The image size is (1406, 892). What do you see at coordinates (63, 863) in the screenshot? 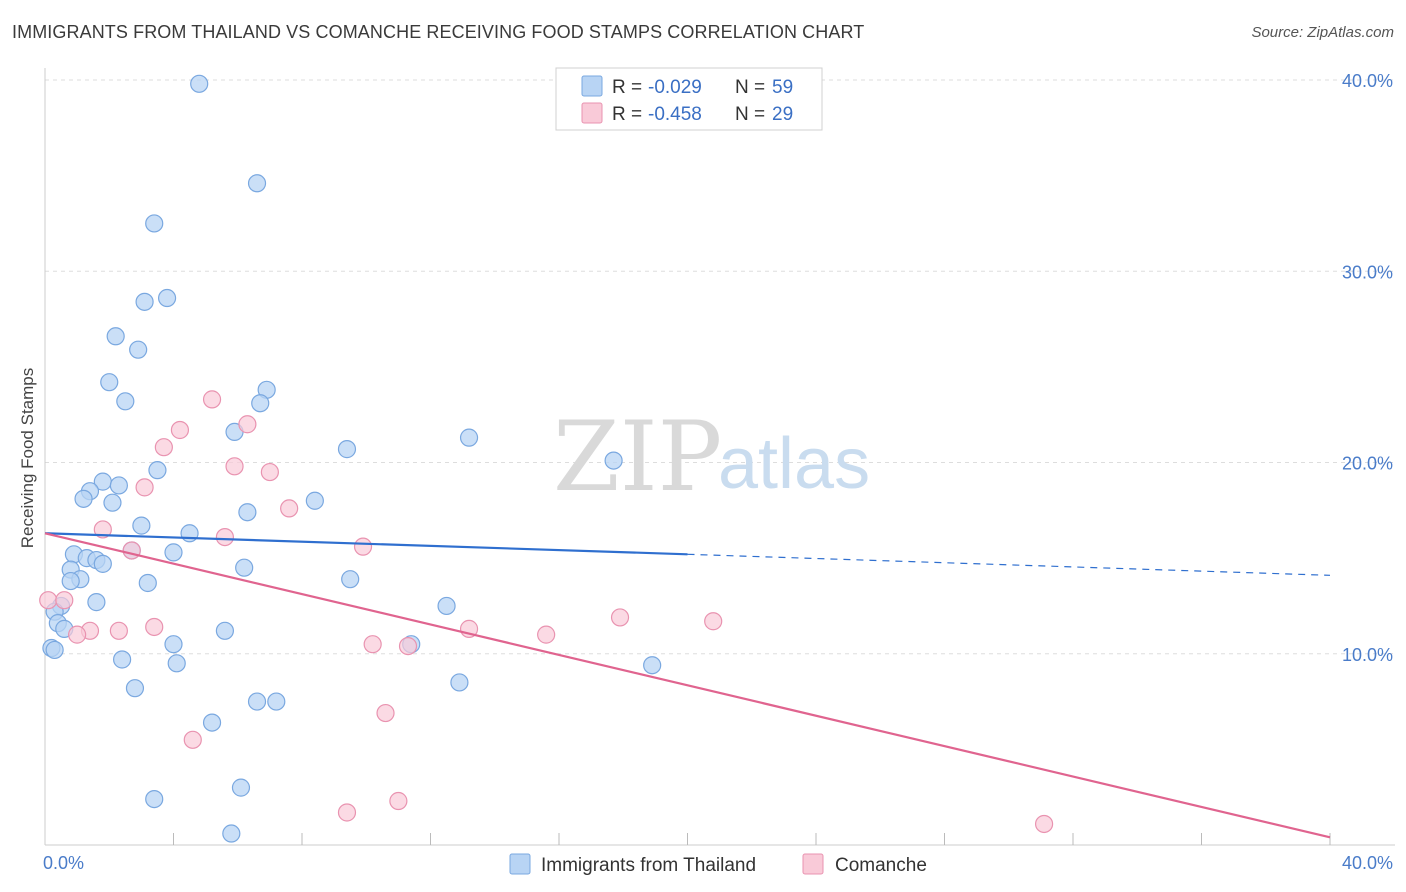
I see `x-tick-label-min: 0.0%` at bounding box center [63, 863].